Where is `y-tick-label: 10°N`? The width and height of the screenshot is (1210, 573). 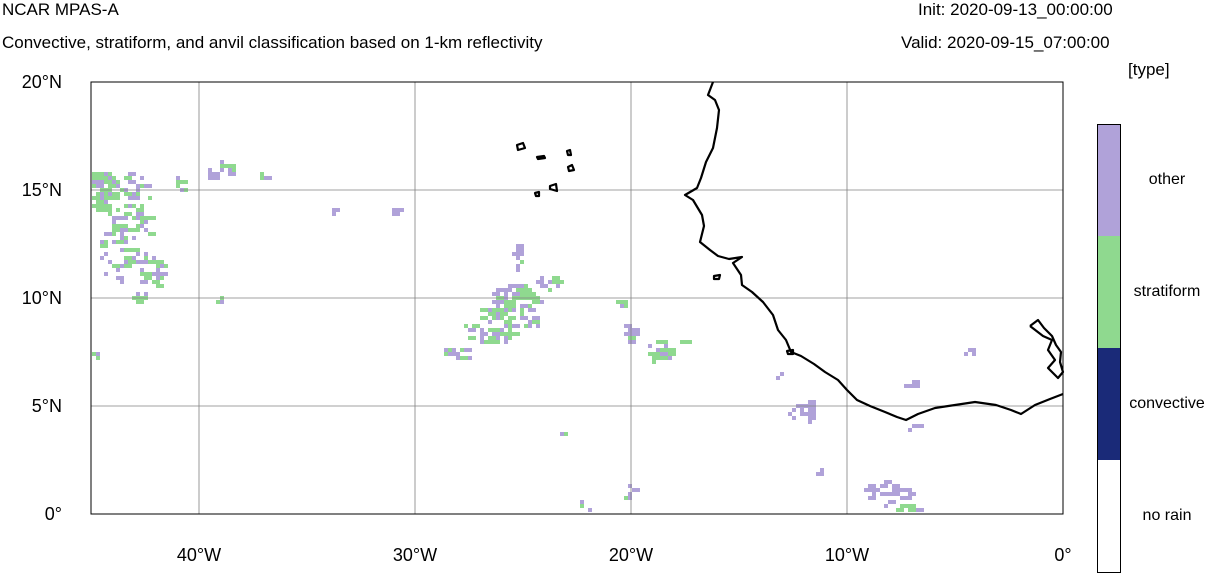
y-tick-label: 10°N is located at coordinates (41, 298).